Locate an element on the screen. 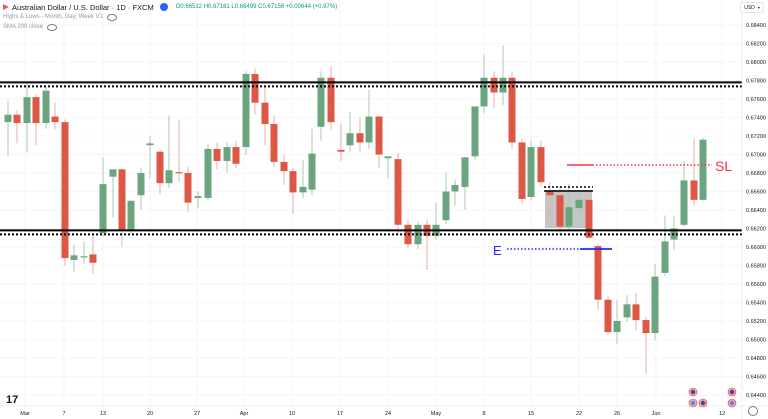 This screenshot has height=419, width=768. price-tick-label: 0.66200 is located at coordinates (756, 230).